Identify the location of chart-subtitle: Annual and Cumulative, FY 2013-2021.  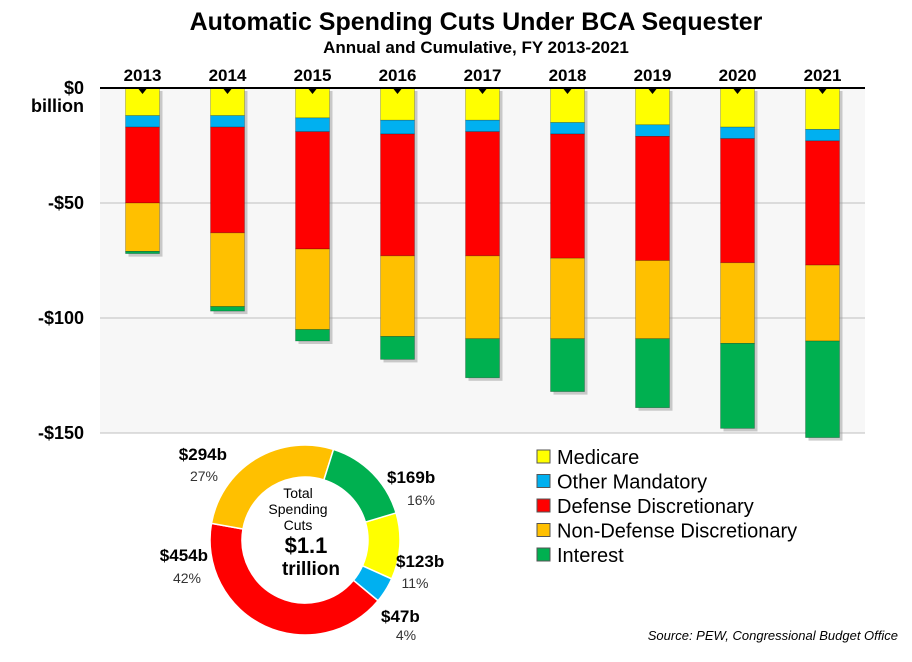
(476, 47).